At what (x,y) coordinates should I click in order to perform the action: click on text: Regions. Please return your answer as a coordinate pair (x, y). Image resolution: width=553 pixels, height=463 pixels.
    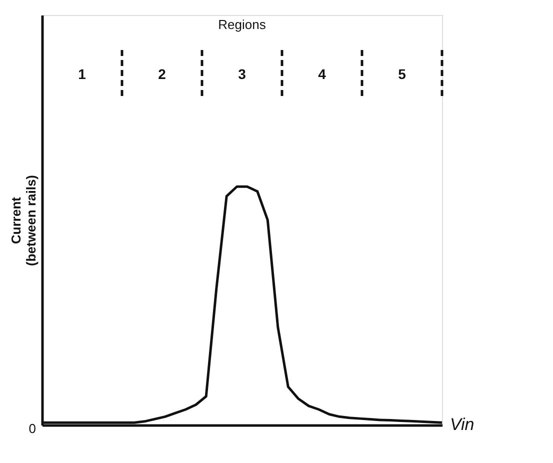
    Looking at the image, I should click on (242, 24).